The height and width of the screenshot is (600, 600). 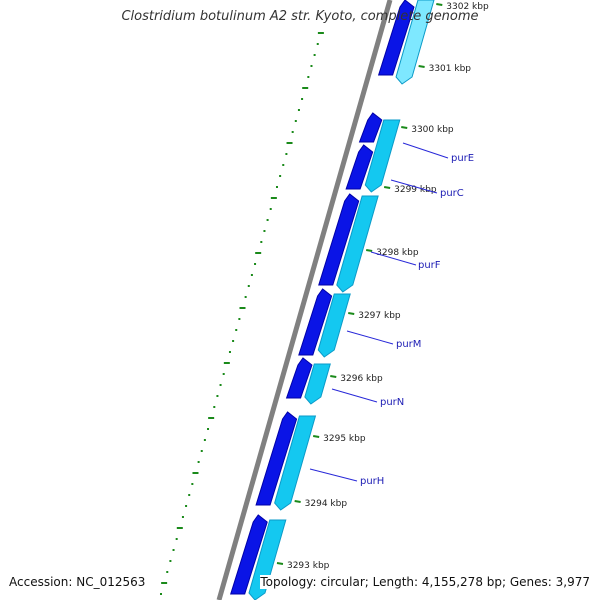 I want to click on scale-tick-label: 3297 kbp, so click(x=379, y=316).